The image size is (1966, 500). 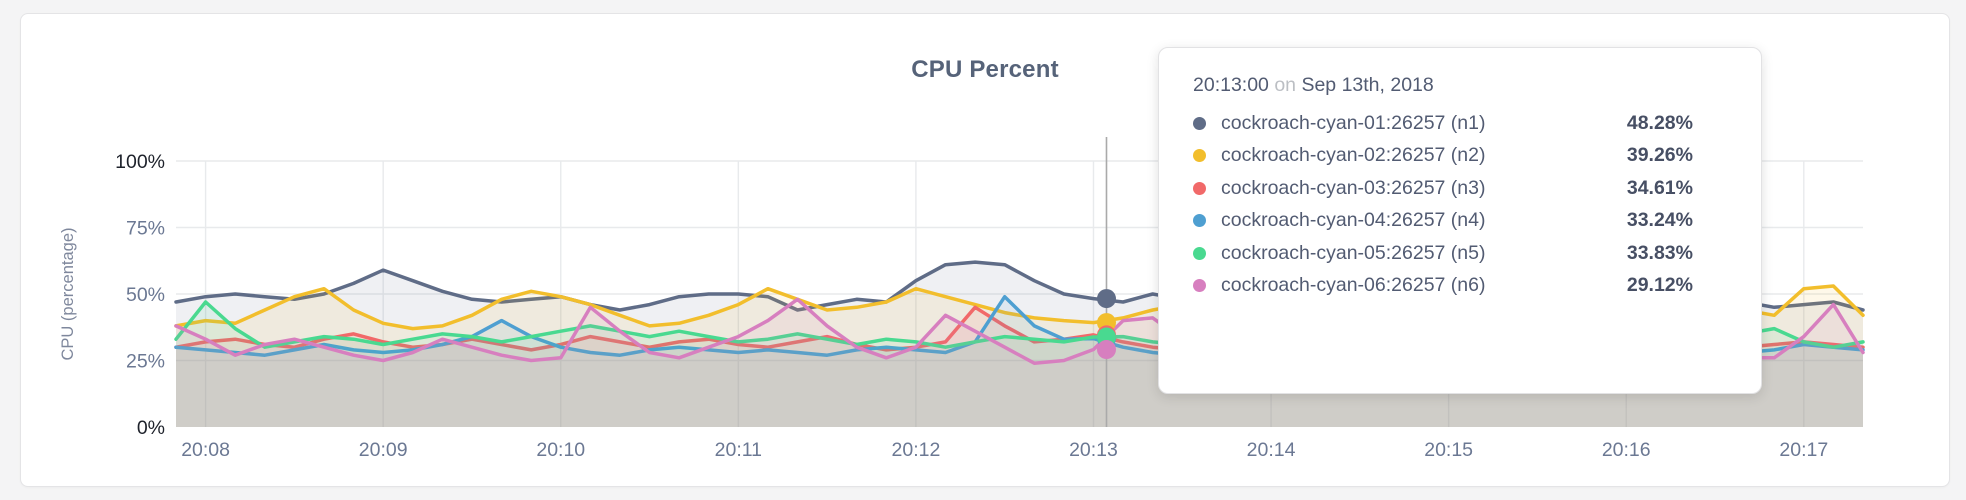 I want to click on tooltip-timestamp: 20:13:00 on Sep 13th, 2018, so click(x=1443, y=85).